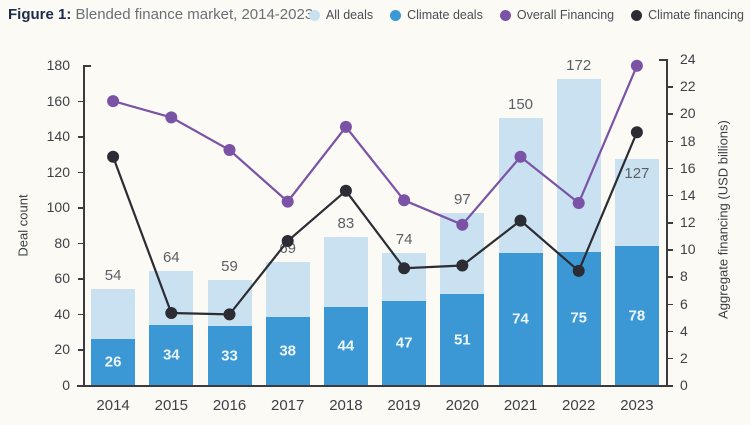 The height and width of the screenshot is (425, 750). I want to click on right-axis-tick-label: 22, so click(688, 86).